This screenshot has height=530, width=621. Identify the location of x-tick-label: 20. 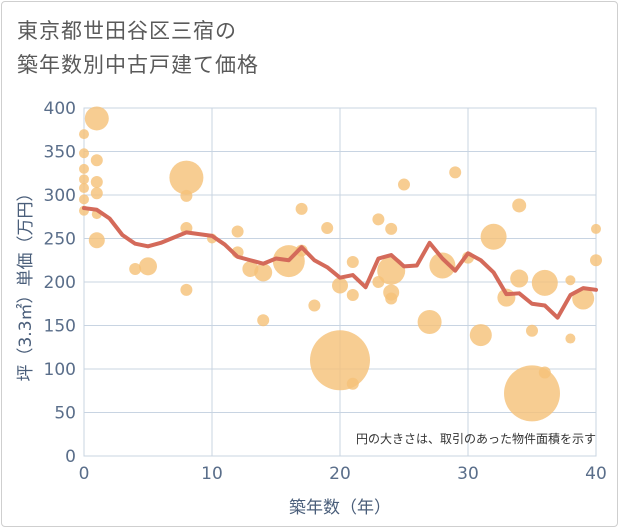
(340, 474).